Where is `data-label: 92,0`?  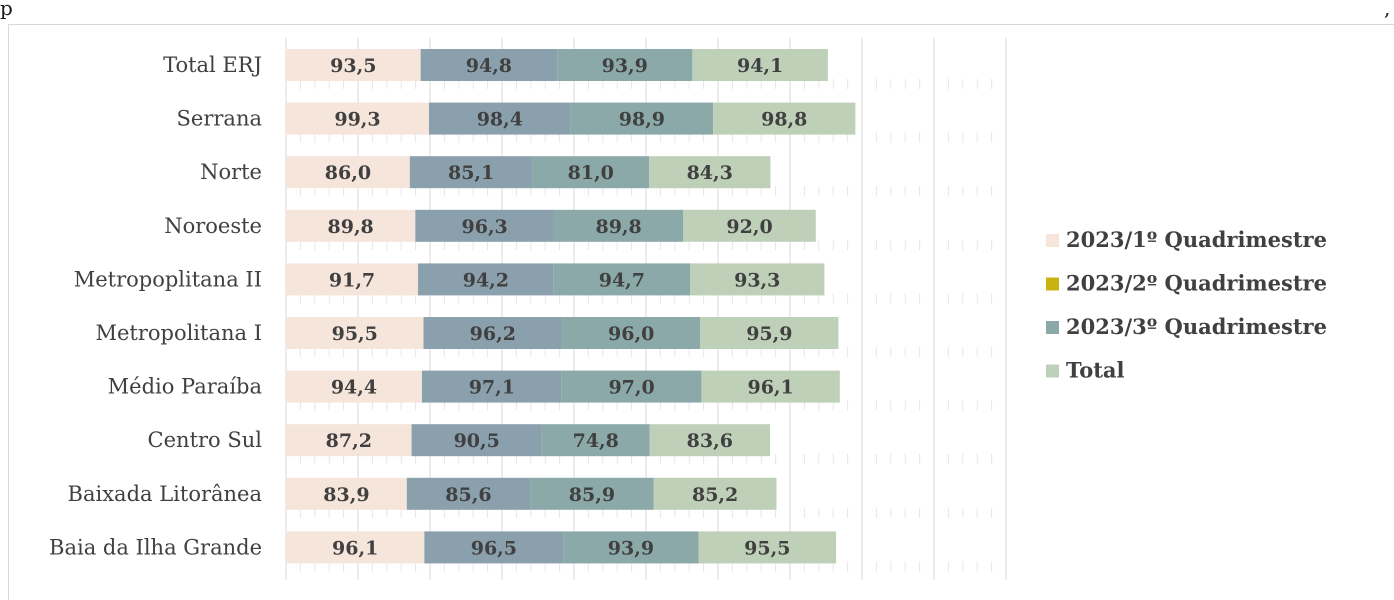 data-label: 92,0 is located at coordinates (749, 227).